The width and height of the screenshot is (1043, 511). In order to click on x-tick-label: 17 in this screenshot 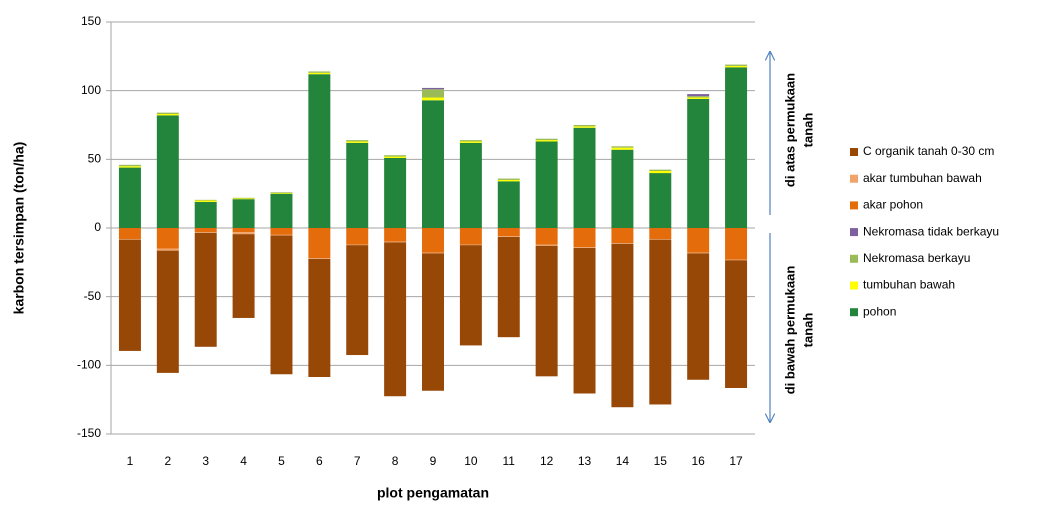, I will do `click(736, 461)`.